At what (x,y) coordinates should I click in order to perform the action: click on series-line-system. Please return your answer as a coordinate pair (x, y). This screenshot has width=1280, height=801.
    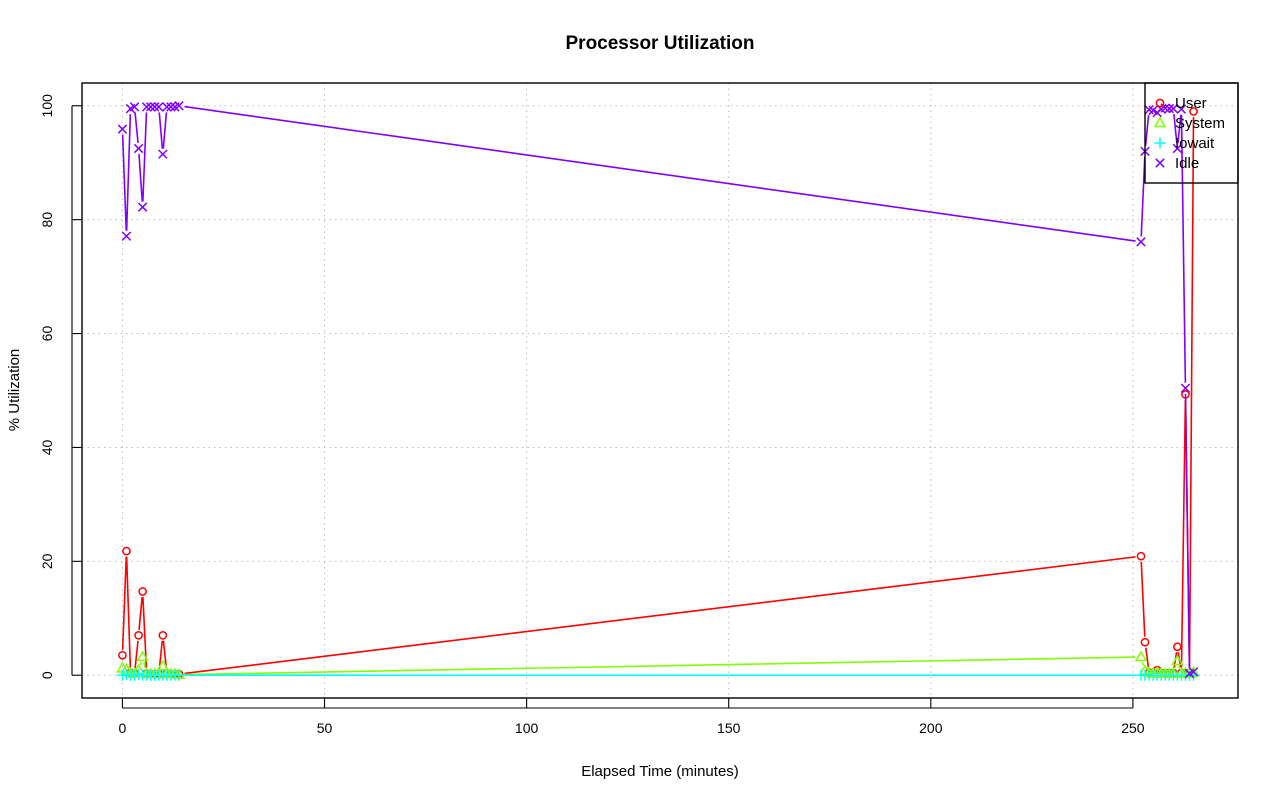
    Looking at the image, I should click on (660, 666).